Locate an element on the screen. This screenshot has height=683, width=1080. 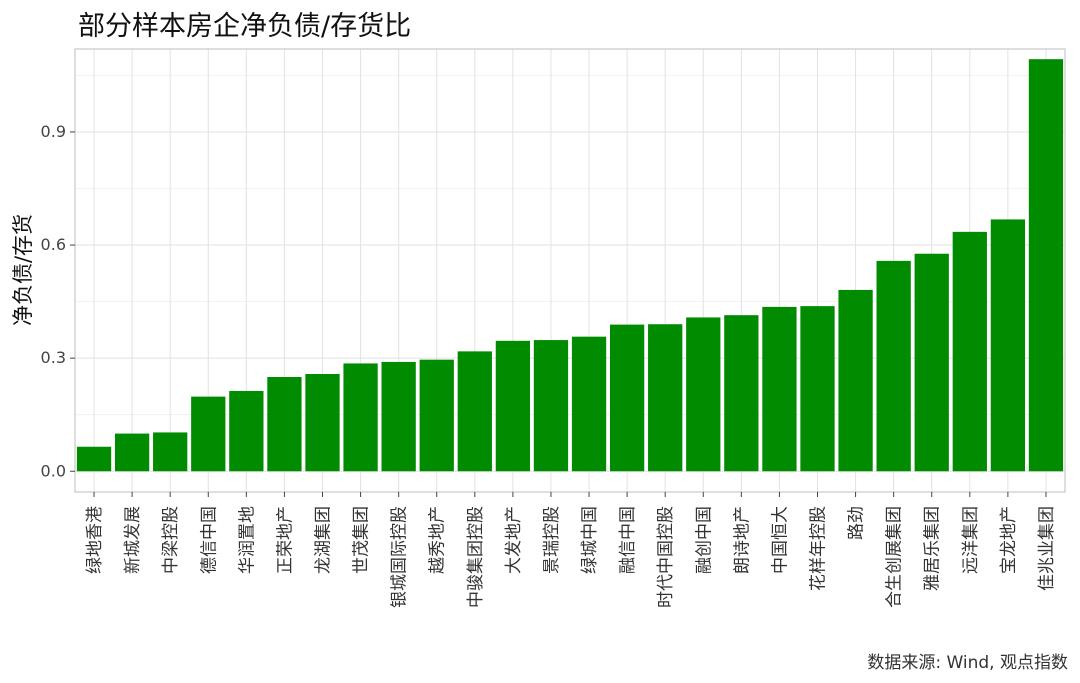
x-tick-label: 越秀地产 is located at coordinates (438, 540).